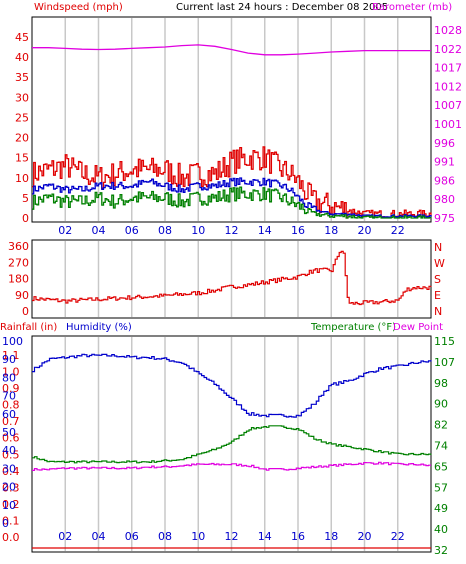  What do you see at coordinates (437, 295) in the screenshot?
I see `compass-tick-E-3: E` at bounding box center [437, 295].